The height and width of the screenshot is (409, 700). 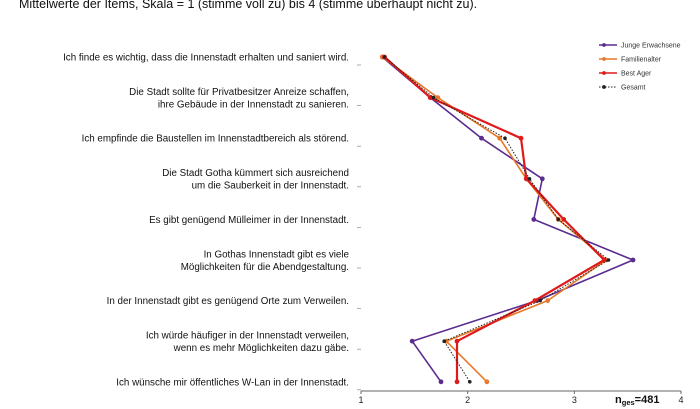 What do you see at coordinates (265, 267) in the screenshot?
I see `item-label: Möglichkeiten für die Abendgestaltung.` at bounding box center [265, 267].